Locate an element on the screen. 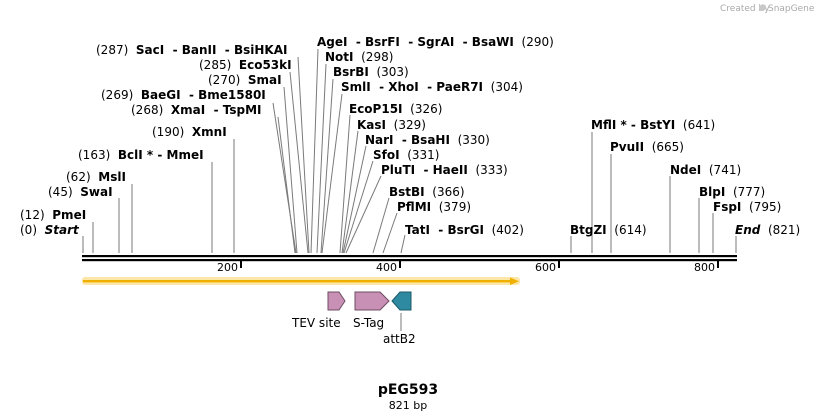 The width and height of the screenshot is (818, 420). site-label-agei: AgeI - BsrFI - SgrAI - BsaWI (290) is located at coordinates (435, 42).